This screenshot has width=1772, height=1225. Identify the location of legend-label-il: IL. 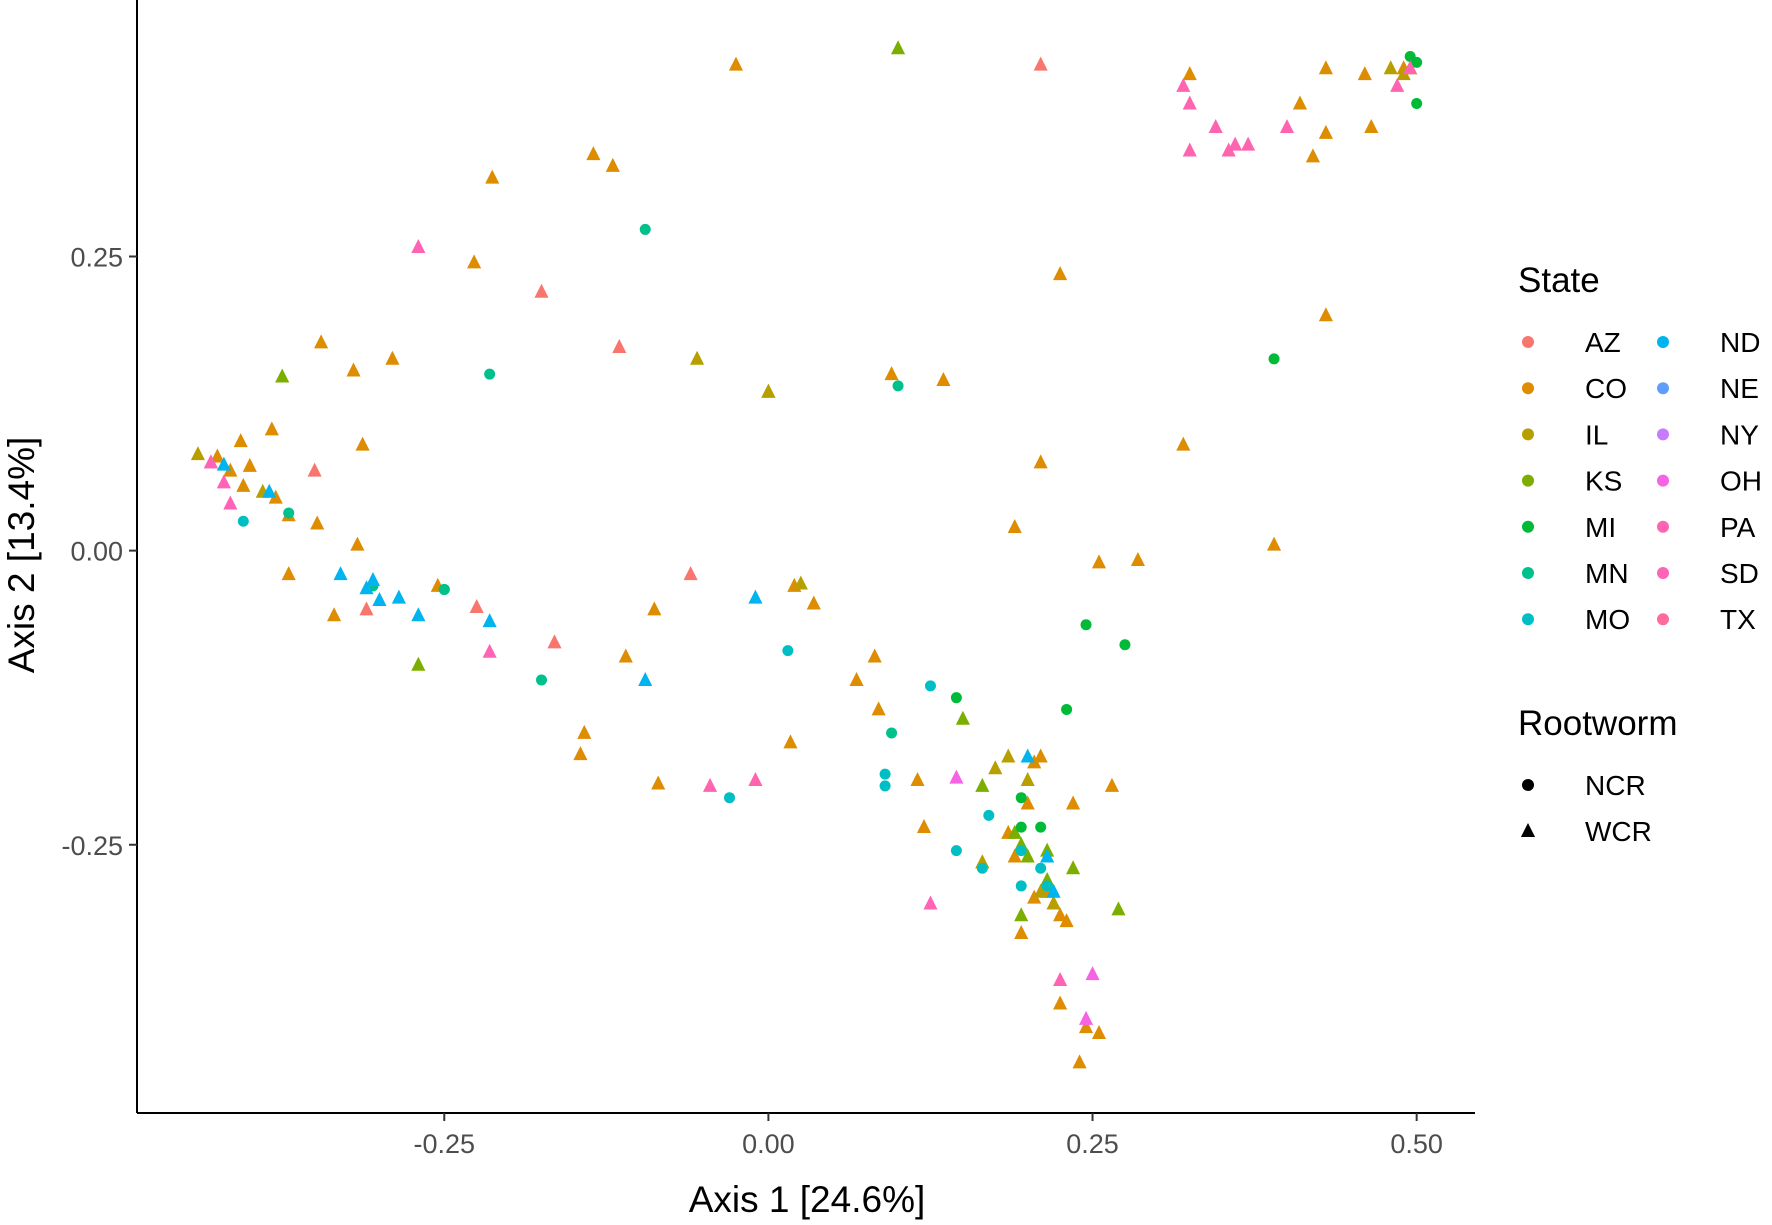
(1596, 434).